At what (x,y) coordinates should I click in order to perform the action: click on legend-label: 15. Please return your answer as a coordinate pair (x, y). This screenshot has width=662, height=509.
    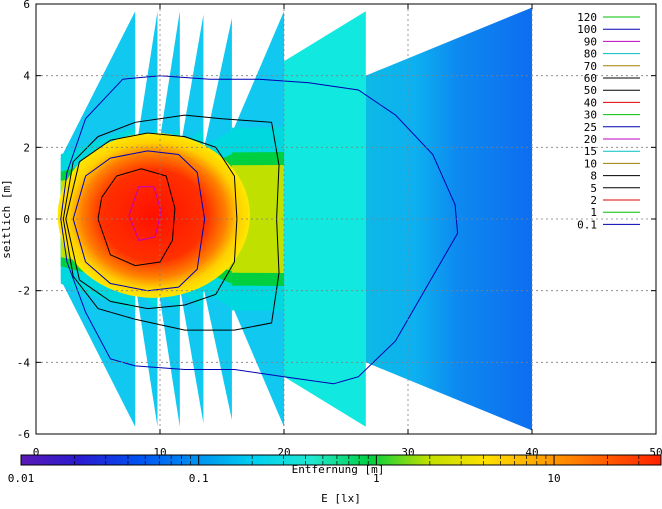
    Looking at the image, I should click on (590, 151).